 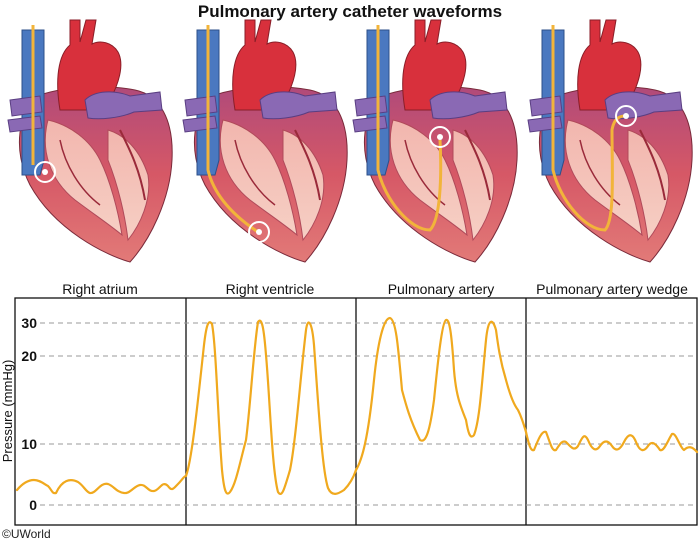 I want to click on waveform-pulmonary-artery, so click(x=441, y=394).